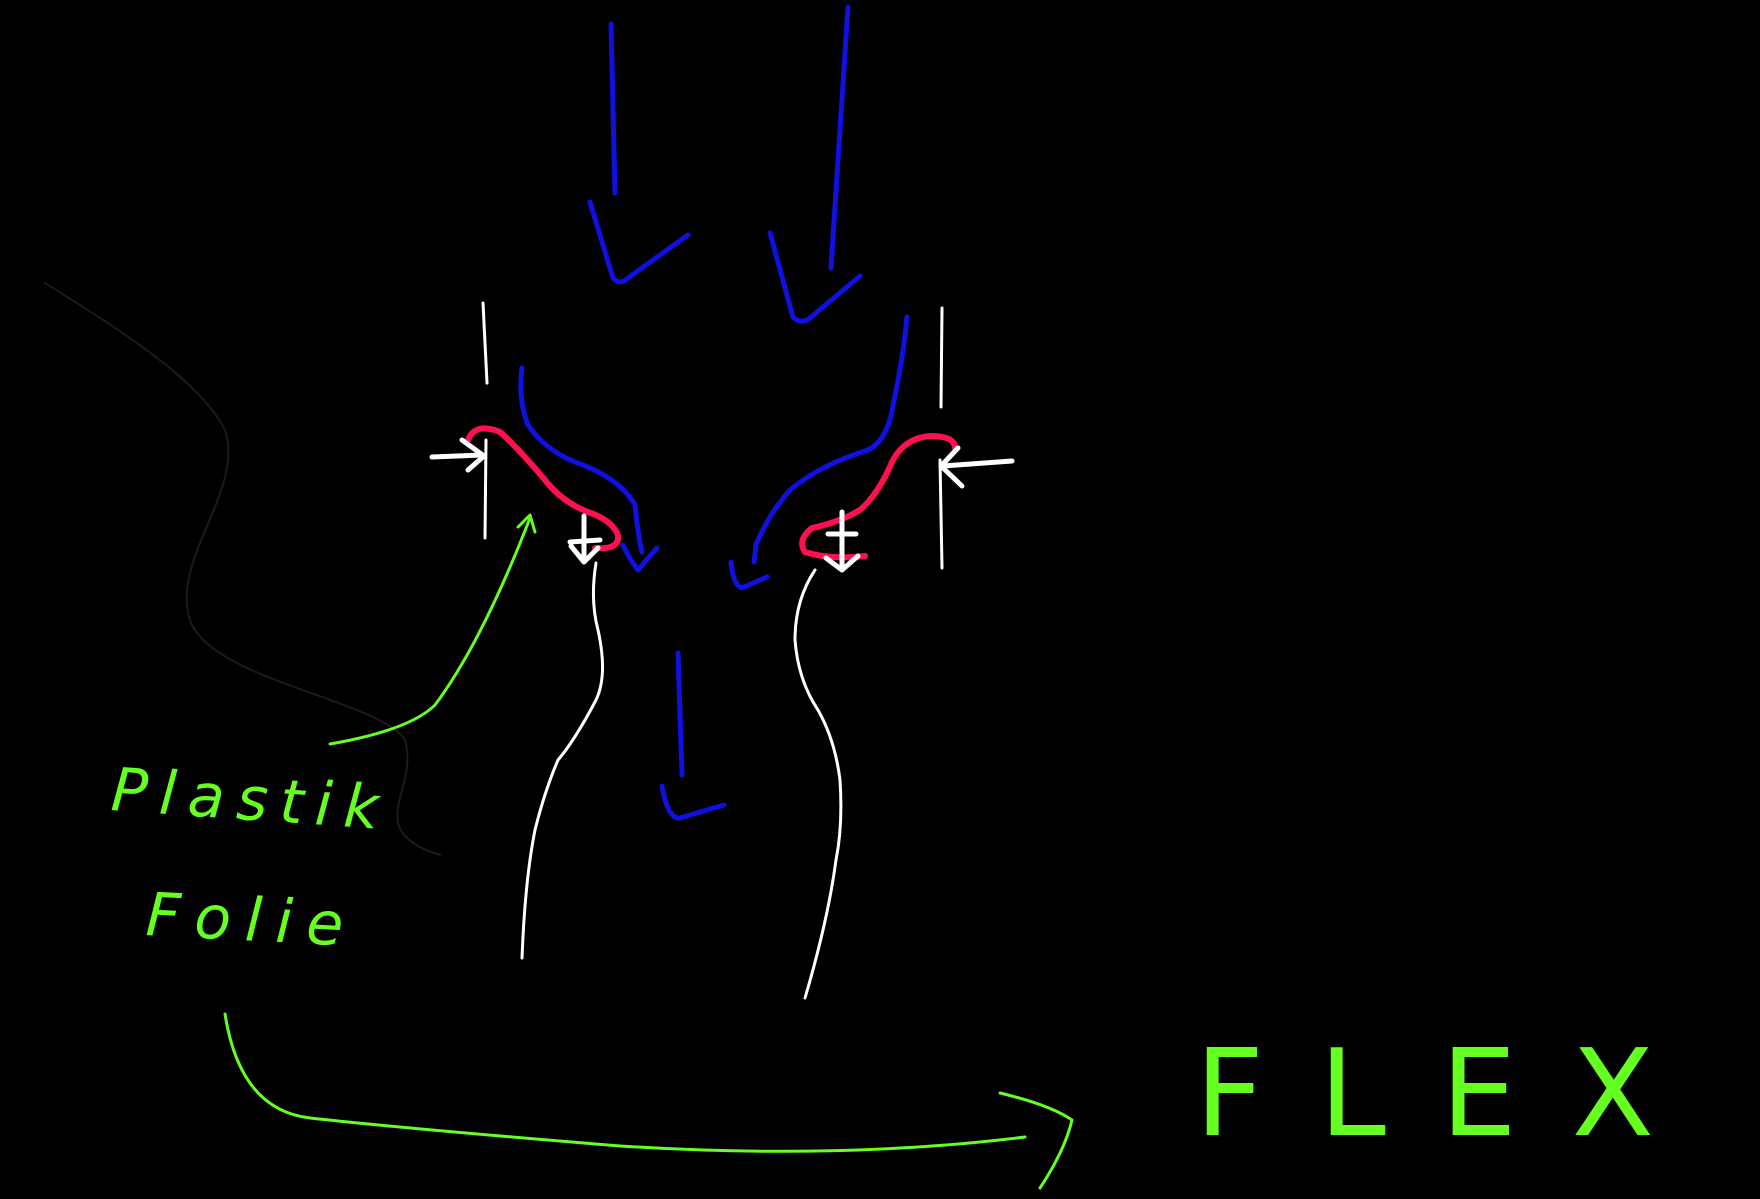 The width and height of the screenshot is (1760, 1199). Describe the element at coordinates (640, 557) in the screenshot. I see `inner-flow-left-head` at that location.